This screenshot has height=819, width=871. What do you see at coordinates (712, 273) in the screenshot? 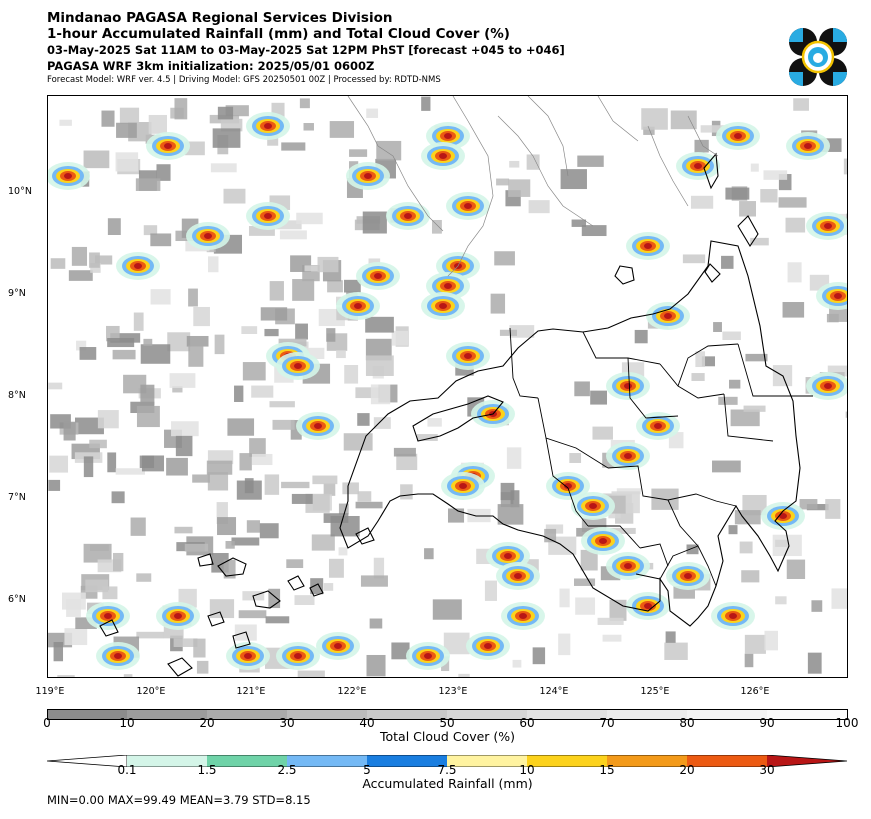
I see `camiguin-island` at bounding box center [712, 273].